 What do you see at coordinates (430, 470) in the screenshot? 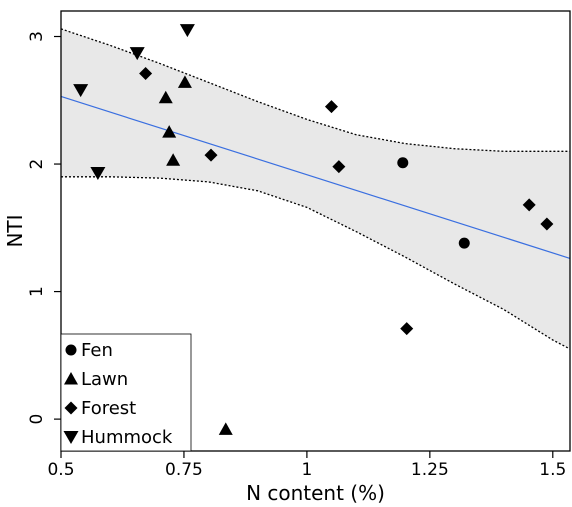
I see `x-tick-label: 1.25` at bounding box center [430, 470].